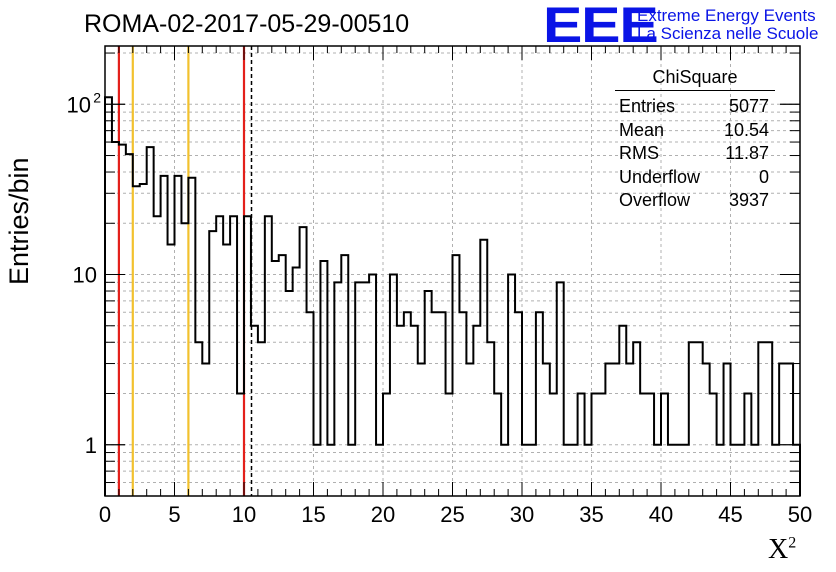 The image size is (836, 572). Describe the element at coordinates (747, 153) in the screenshot. I see `stats-value: 11.87` at that location.